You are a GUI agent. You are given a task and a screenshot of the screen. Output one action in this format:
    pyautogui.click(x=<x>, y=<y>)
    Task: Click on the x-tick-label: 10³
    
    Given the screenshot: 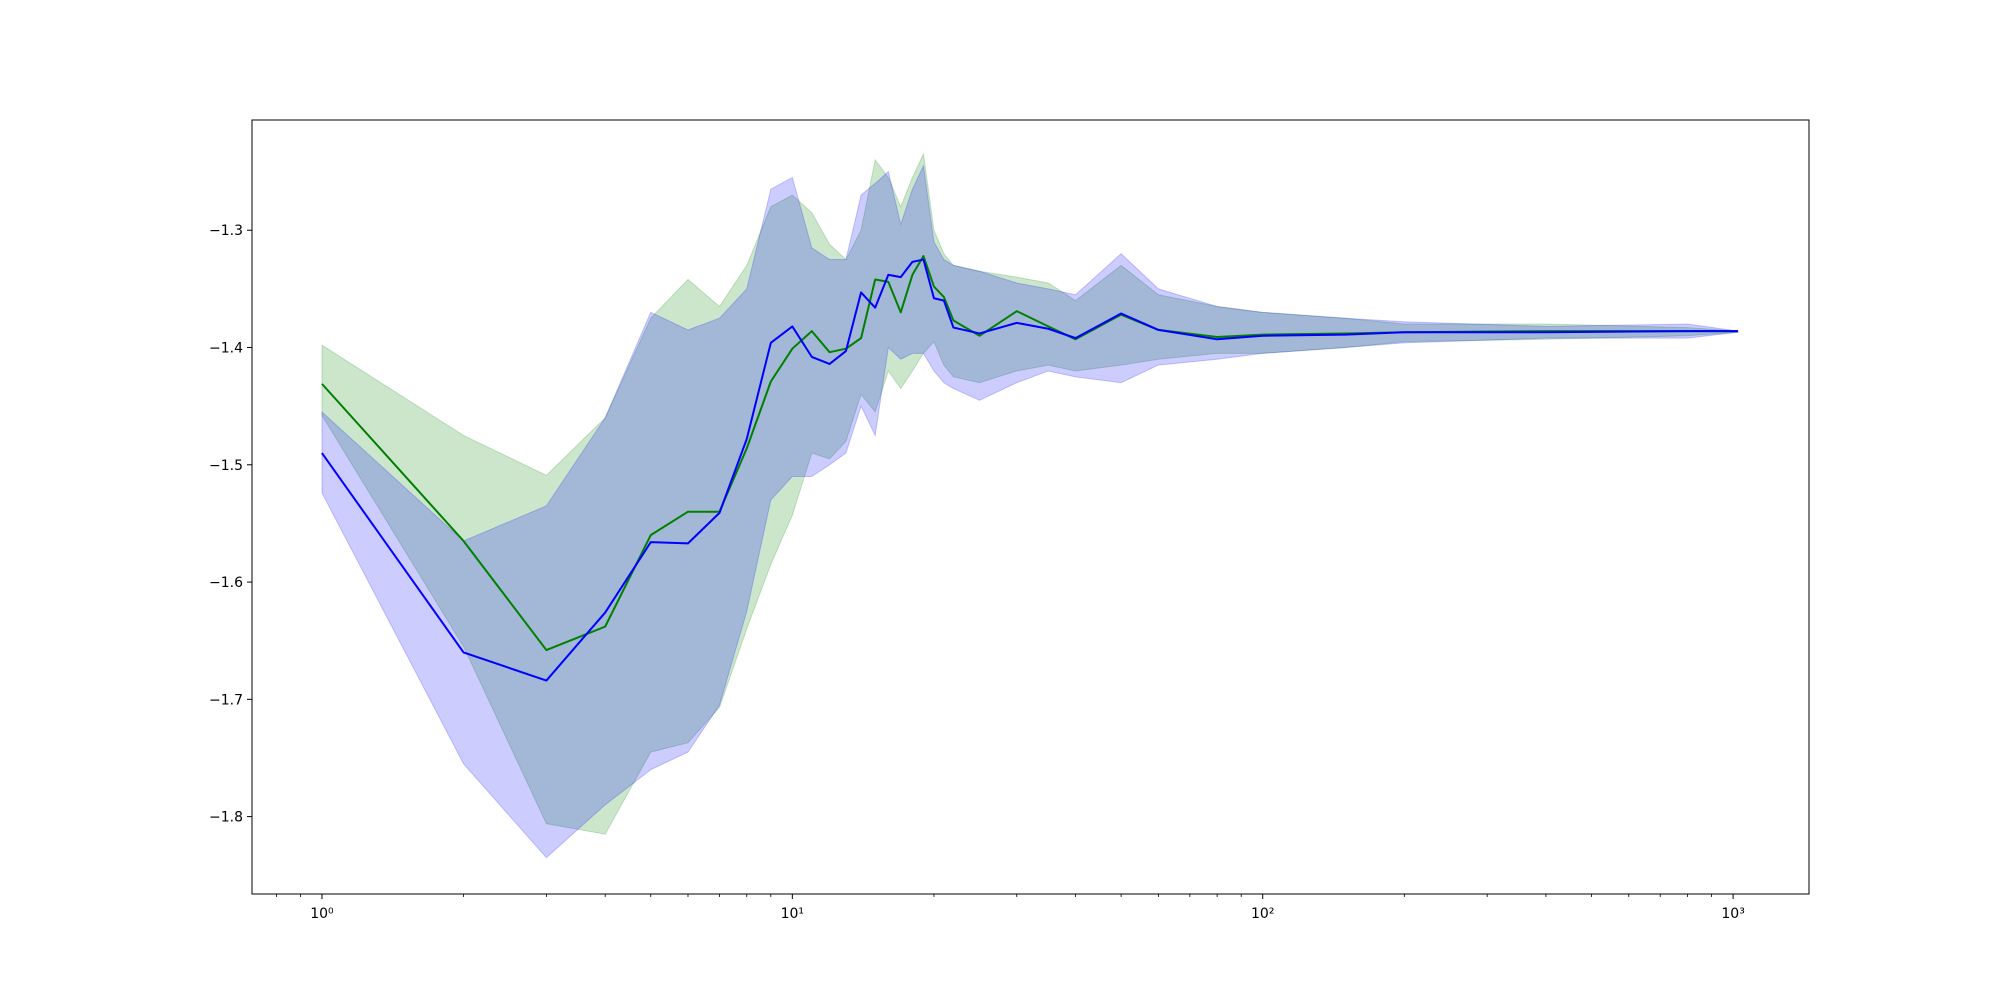 What is the action you would take?
    pyautogui.click(x=1732, y=914)
    